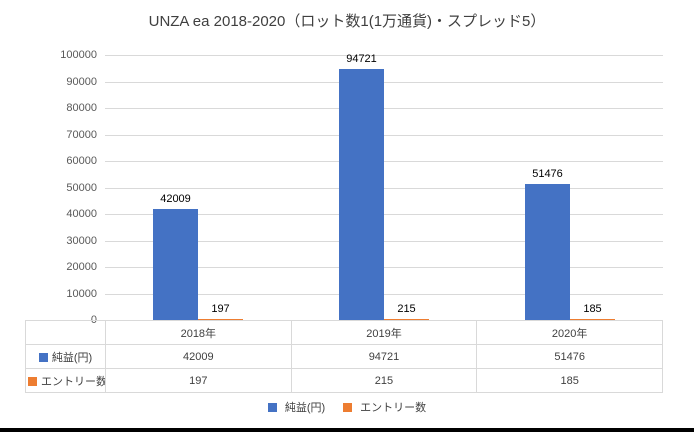 Image resolution: width=694 pixels, height=432 pixels. What do you see at coordinates (569, 380) in the screenshot?
I see `table-cell: 185` at bounding box center [569, 380].